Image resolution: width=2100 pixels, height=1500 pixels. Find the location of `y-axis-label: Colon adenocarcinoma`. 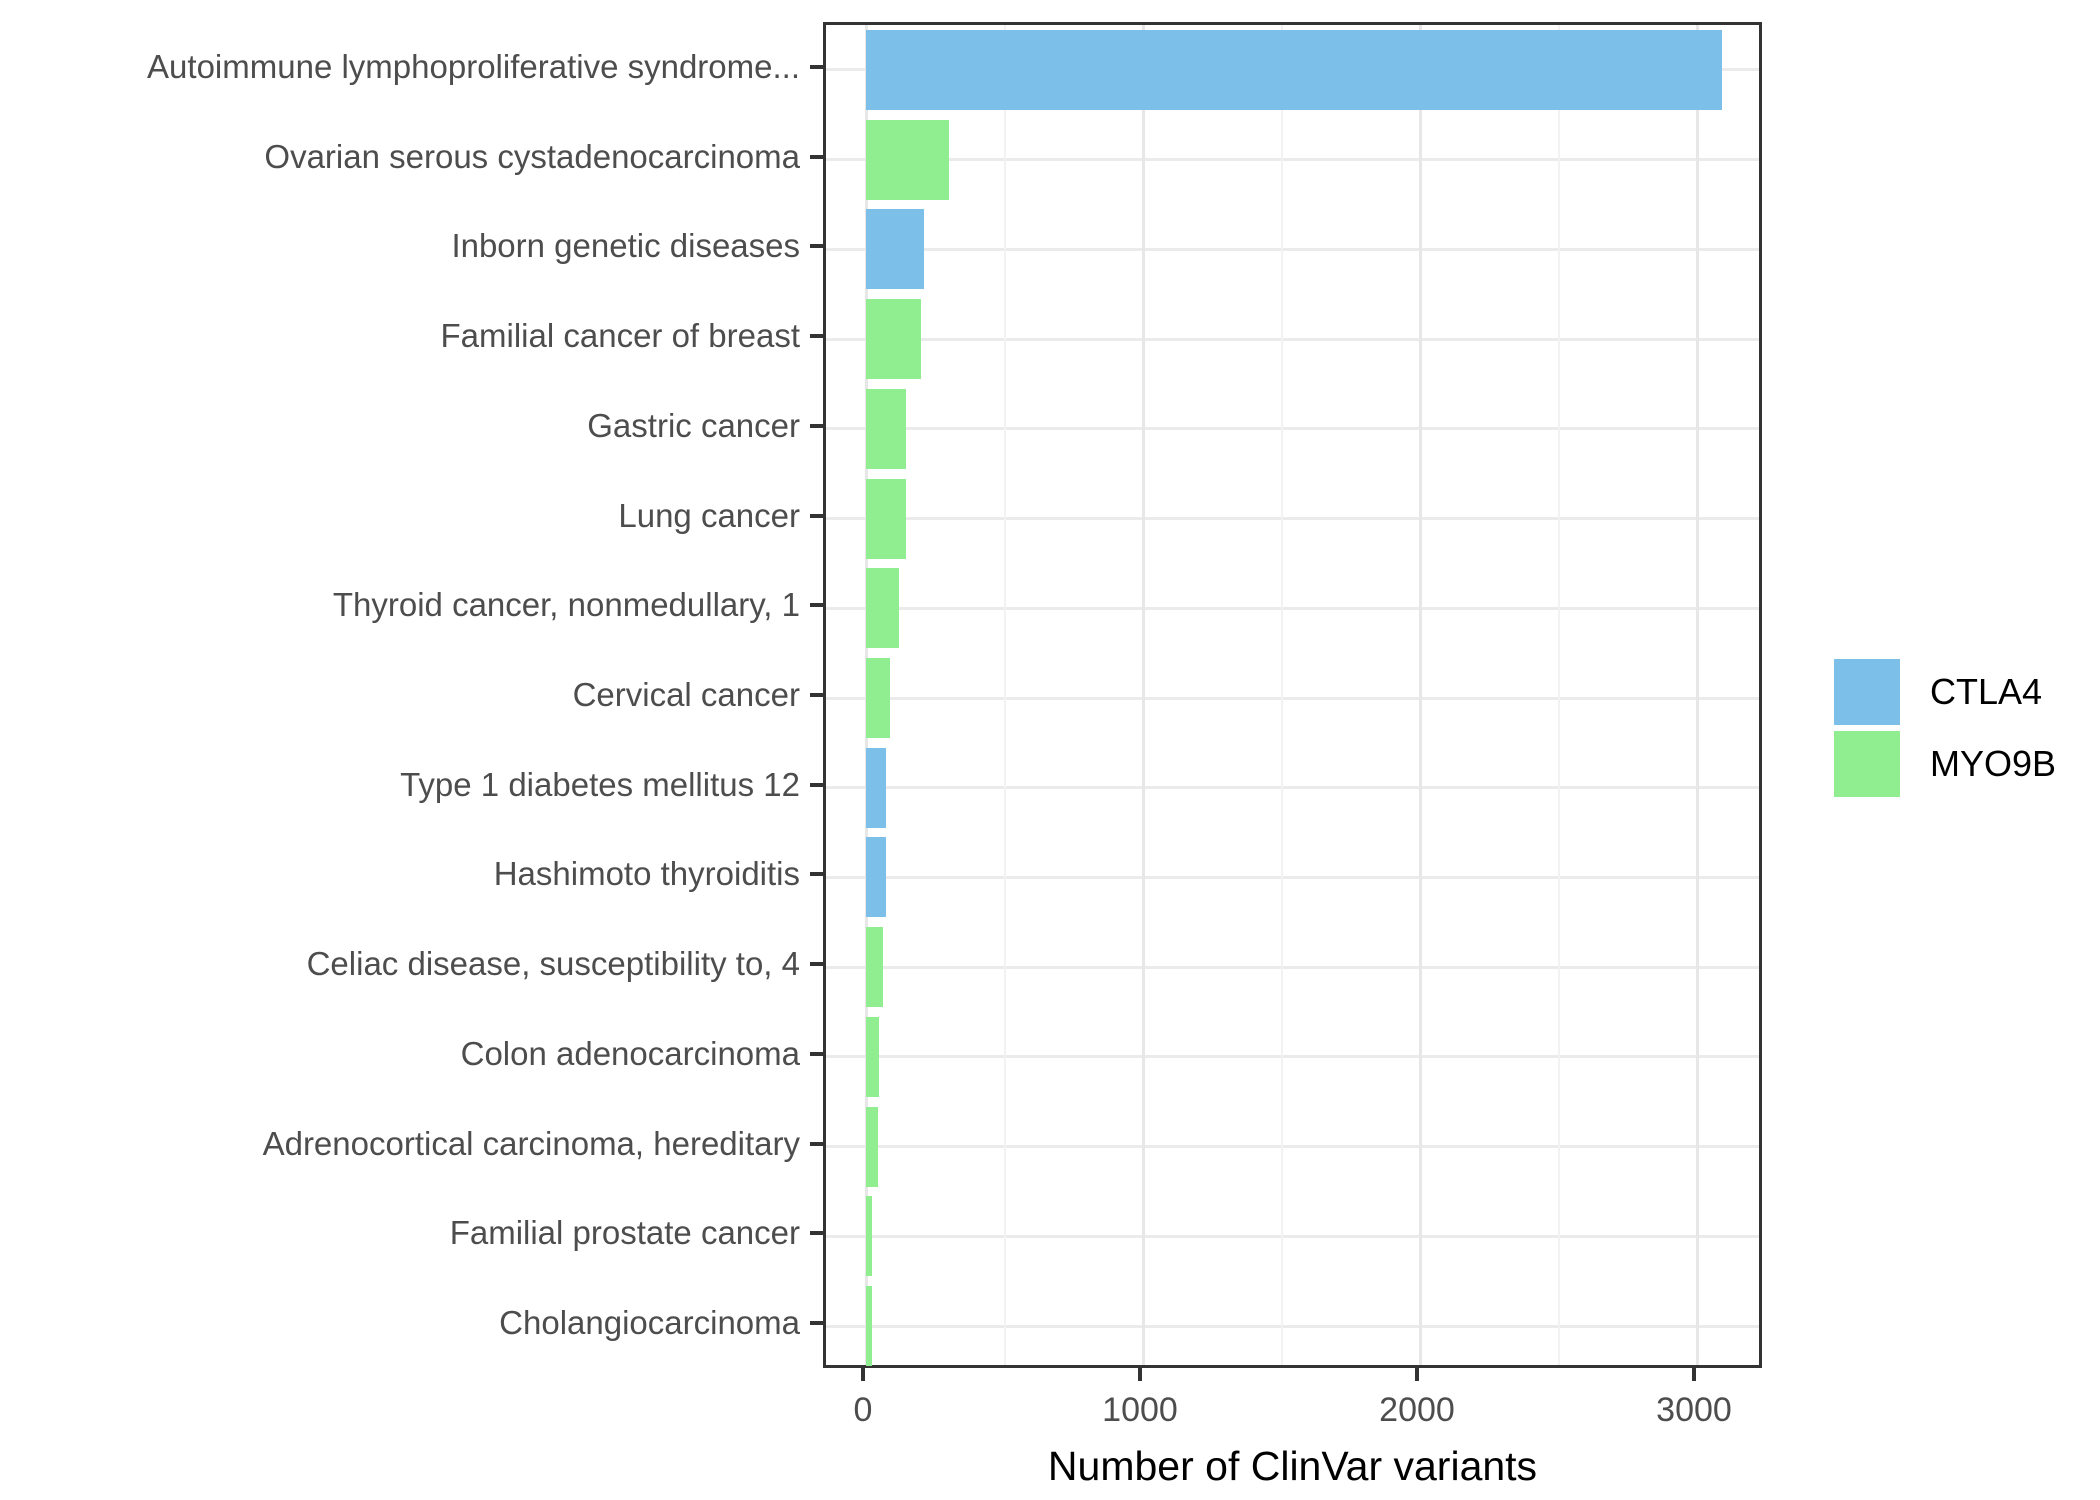

y-axis-label: Colon adenocarcinoma is located at coordinates (630, 1053).